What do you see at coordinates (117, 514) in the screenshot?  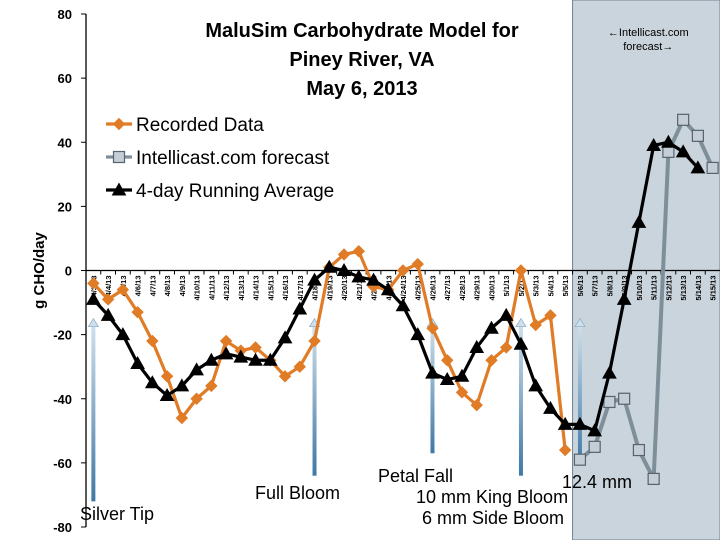 I see `stage-label: Silver Tip` at bounding box center [117, 514].